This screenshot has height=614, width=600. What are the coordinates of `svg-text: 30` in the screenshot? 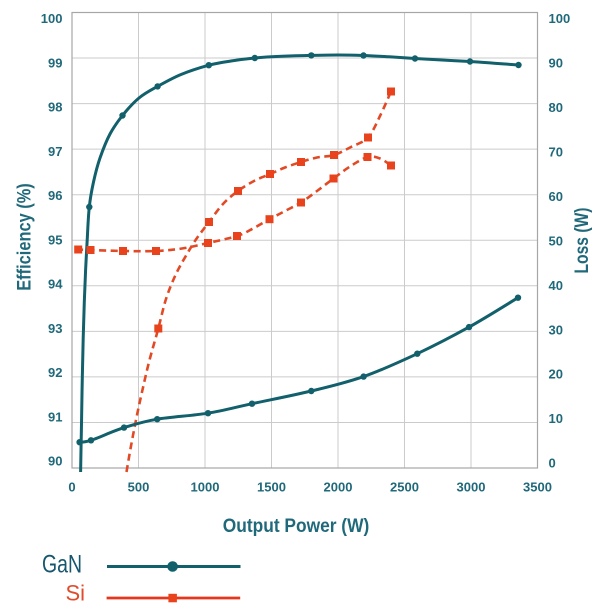 It's located at (556, 329).